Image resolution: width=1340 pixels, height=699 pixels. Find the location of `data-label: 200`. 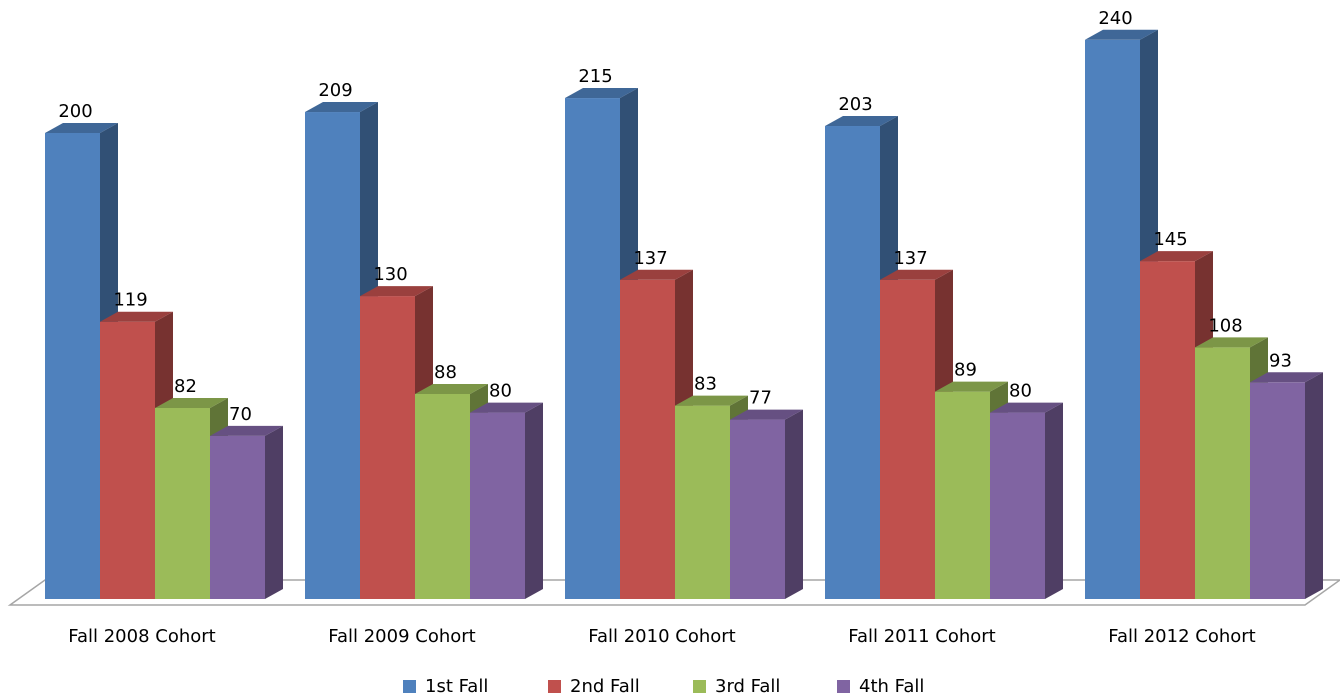

data-label: 200 is located at coordinates (75, 111).